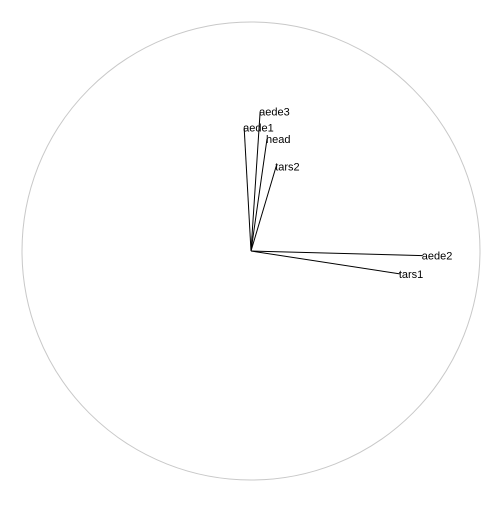 This screenshot has height=509, width=504. I want to click on variable-arrow-aede2, so click(336, 253).